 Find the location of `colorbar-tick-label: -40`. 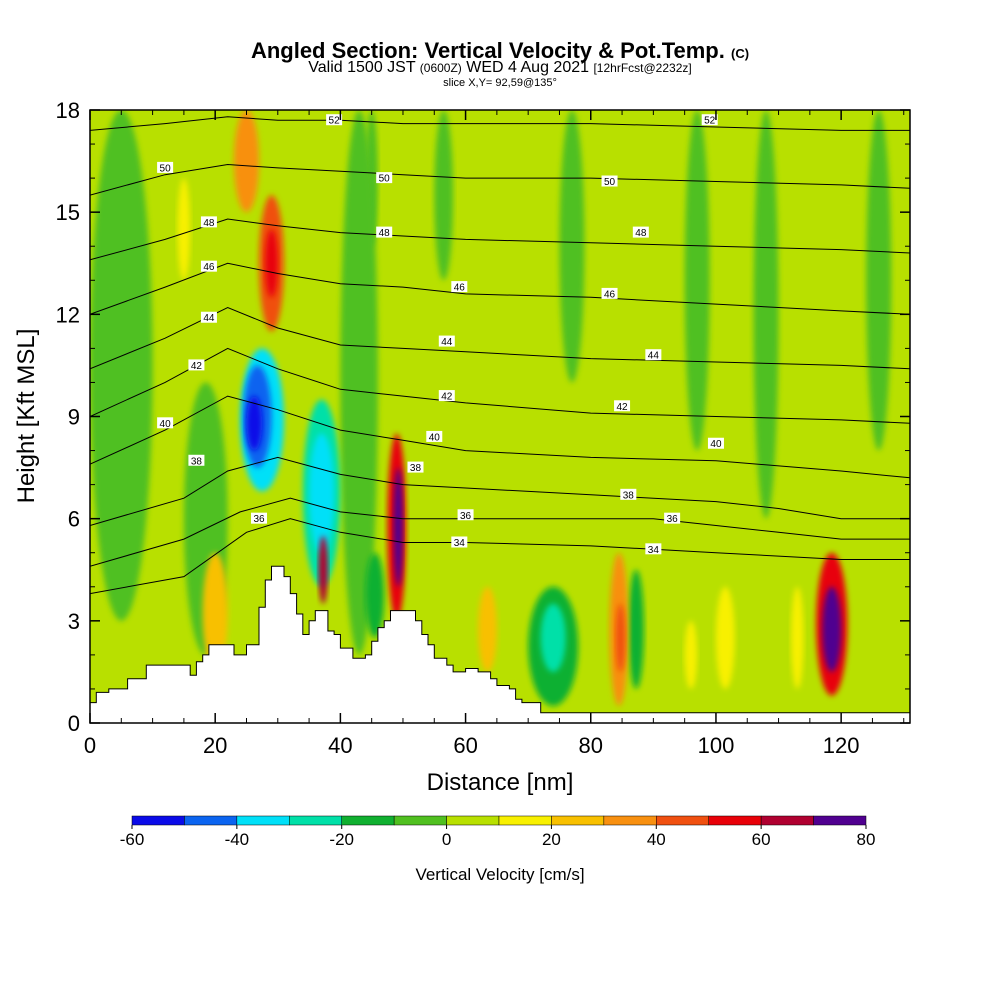

colorbar-tick-label: -40 is located at coordinates (237, 839).